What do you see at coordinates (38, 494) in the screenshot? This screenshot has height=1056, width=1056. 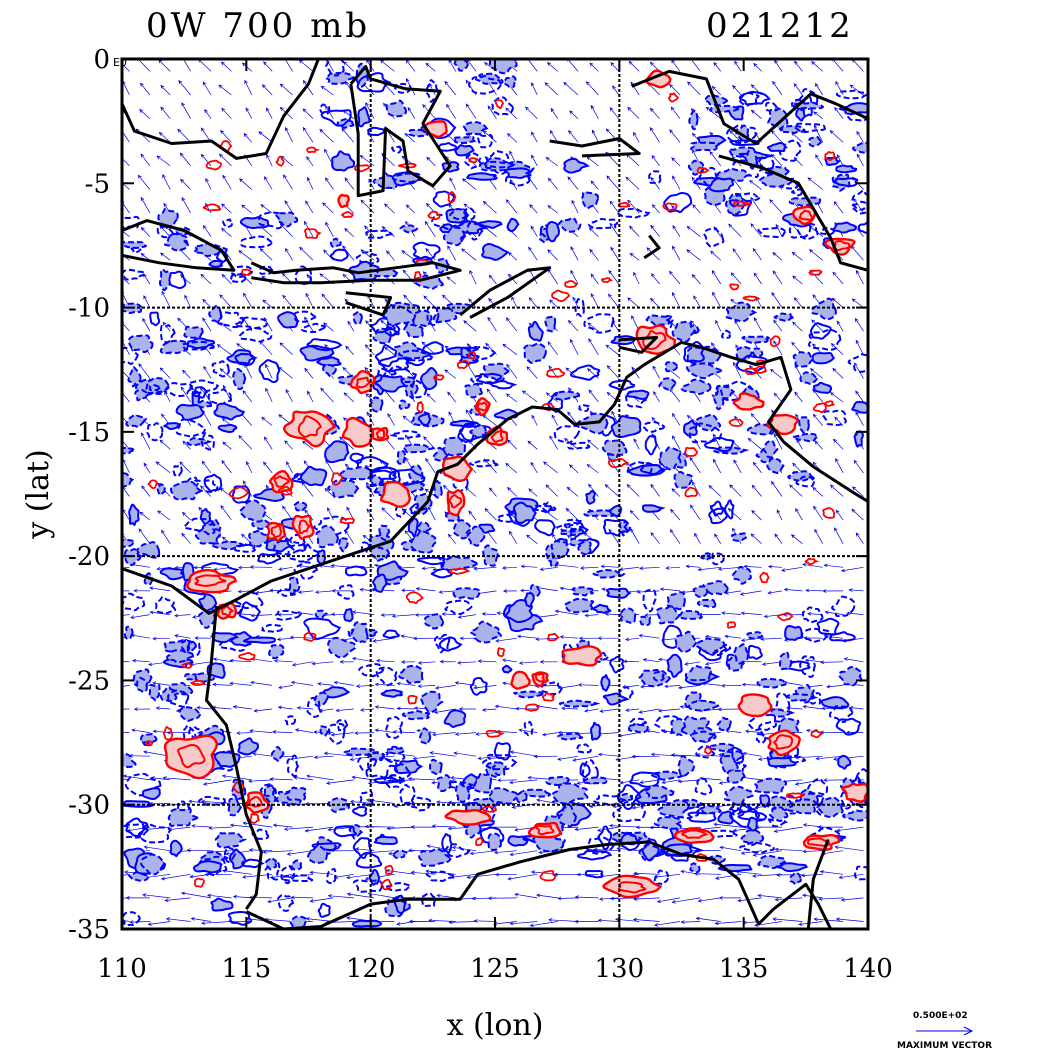 I see `y-axis-label: y (lat)` at bounding box center [38, 494].